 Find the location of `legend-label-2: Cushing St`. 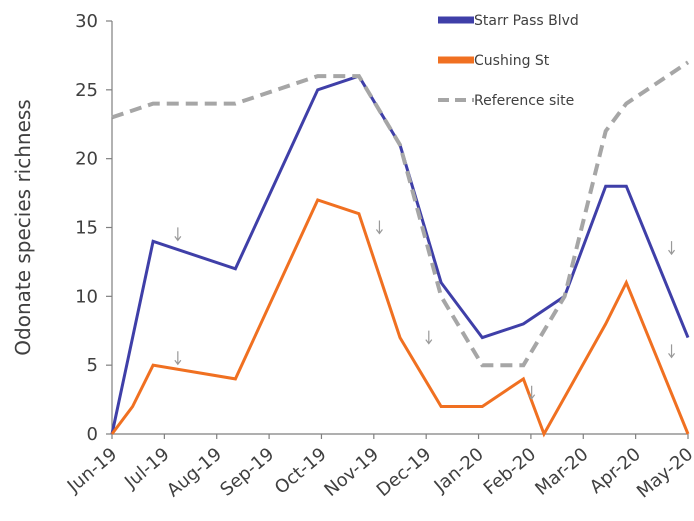

legend-label-2: Cushing St is located at coordinates (512, 61).